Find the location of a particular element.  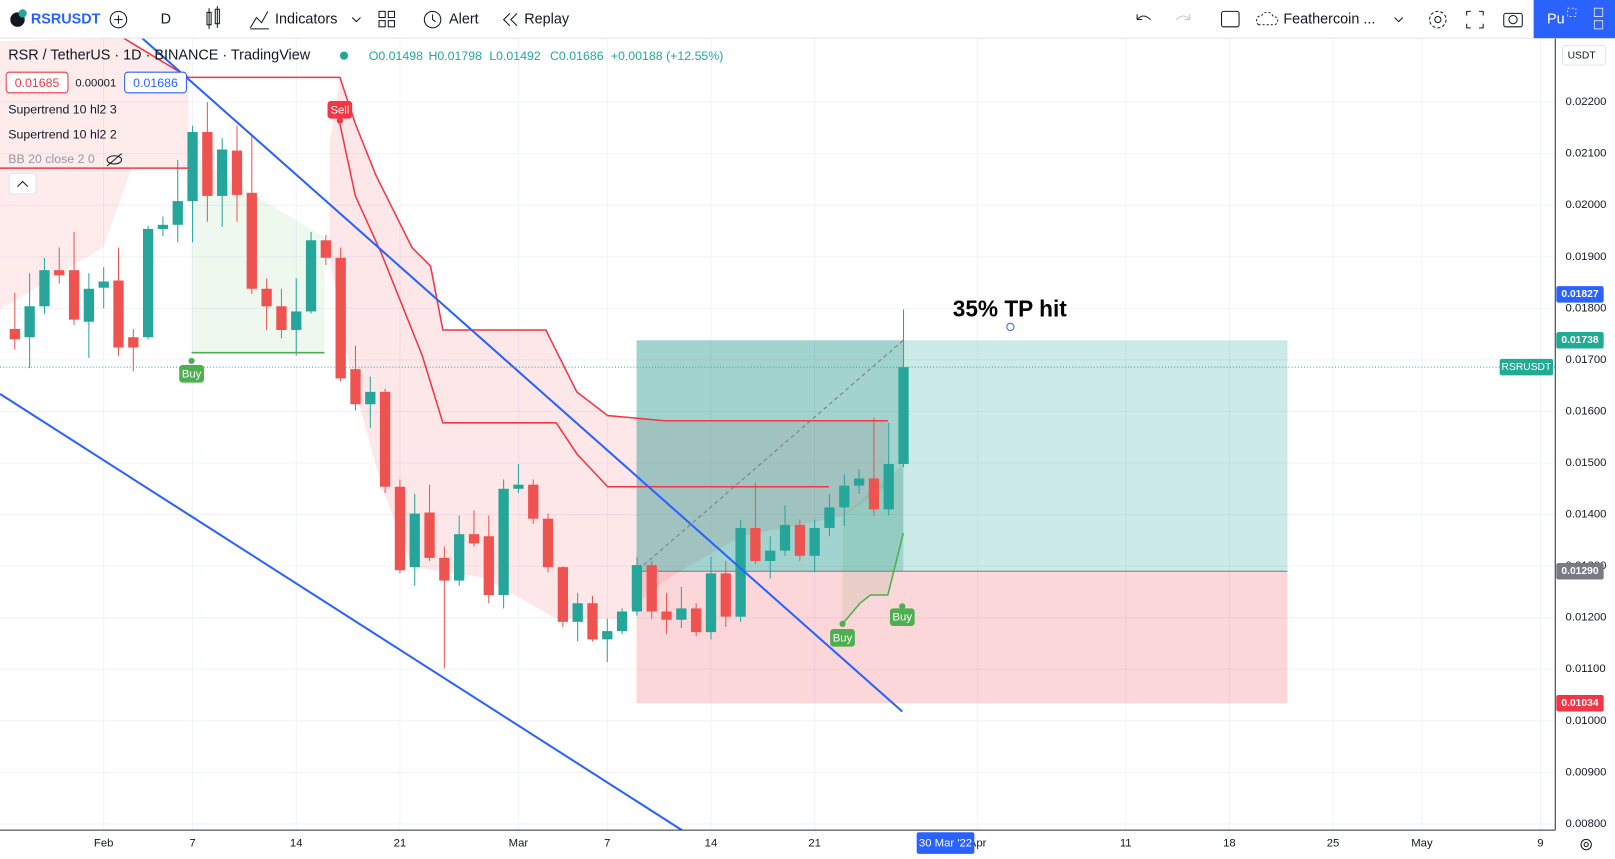

collapse-button is located at coordinates (22, 183).